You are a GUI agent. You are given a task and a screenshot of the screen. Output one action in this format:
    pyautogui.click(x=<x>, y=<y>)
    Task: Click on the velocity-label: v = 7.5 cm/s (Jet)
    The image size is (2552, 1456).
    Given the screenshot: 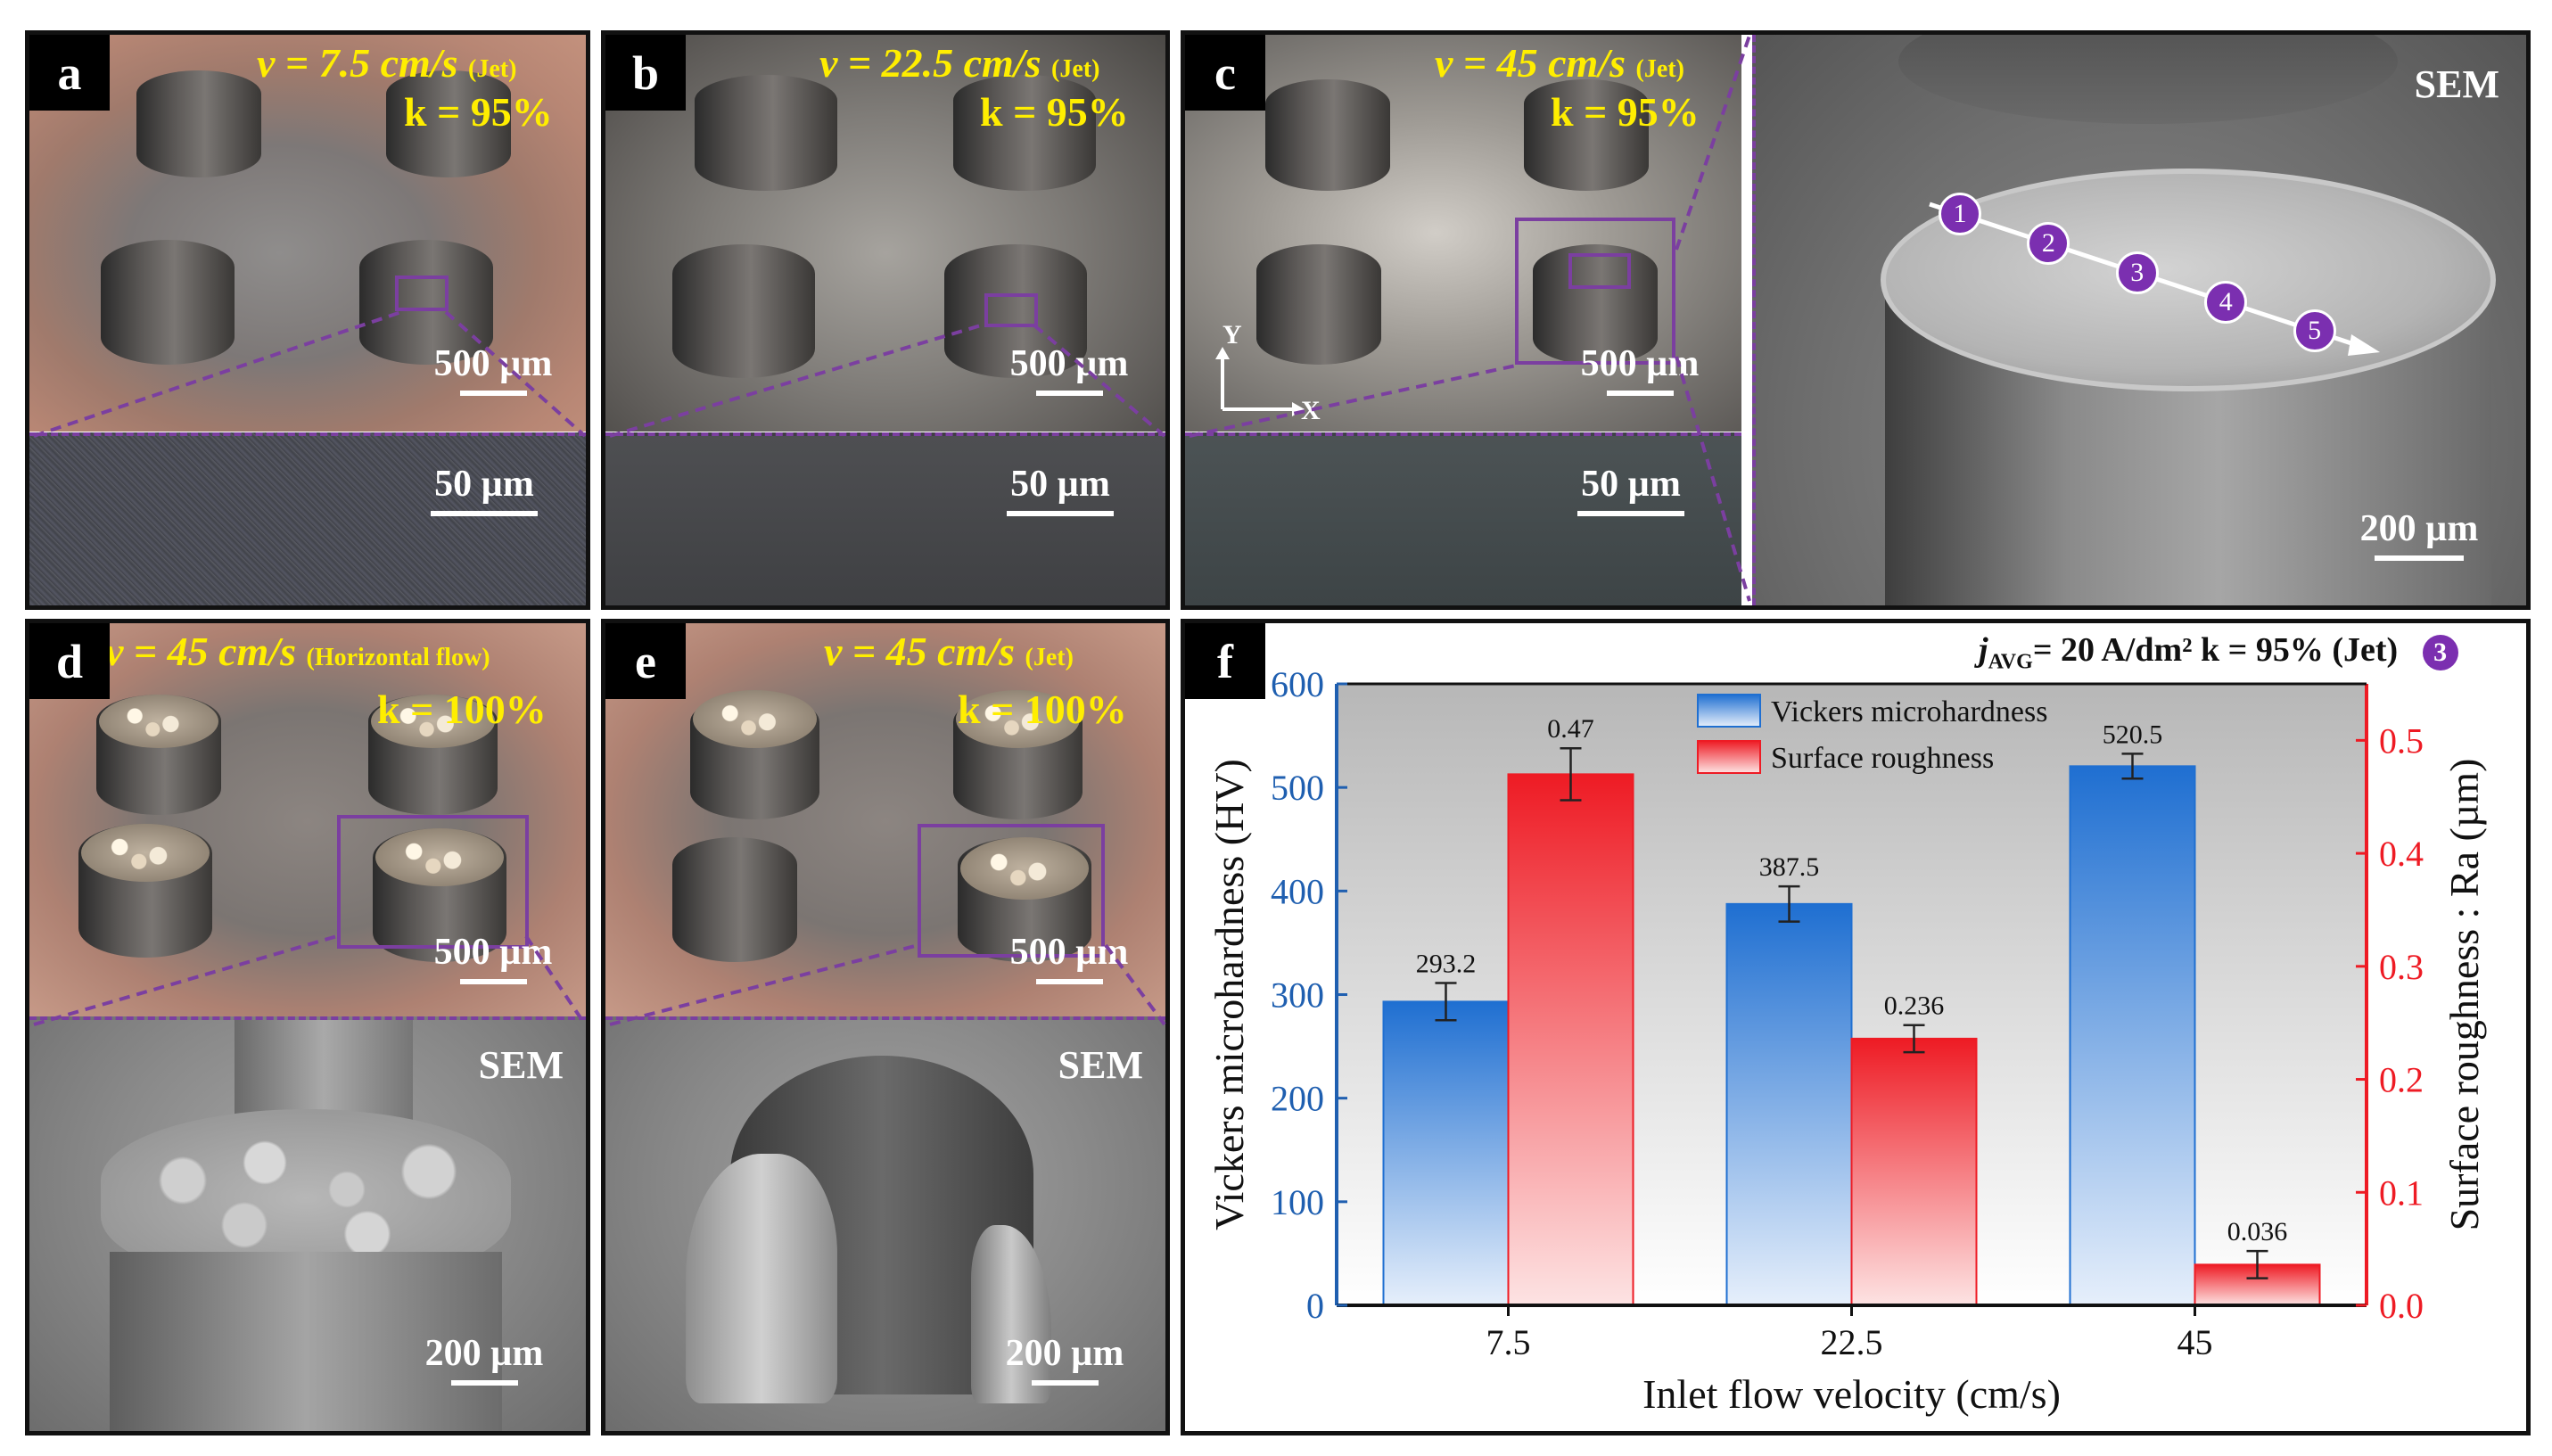 What is the action you would take?
    pyautogui.click(x=387, y=63)
    